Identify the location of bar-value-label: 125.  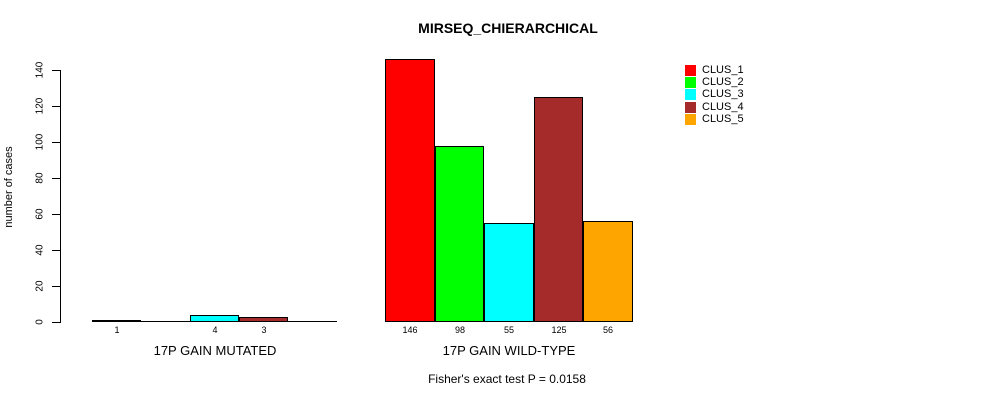
(559, 330).